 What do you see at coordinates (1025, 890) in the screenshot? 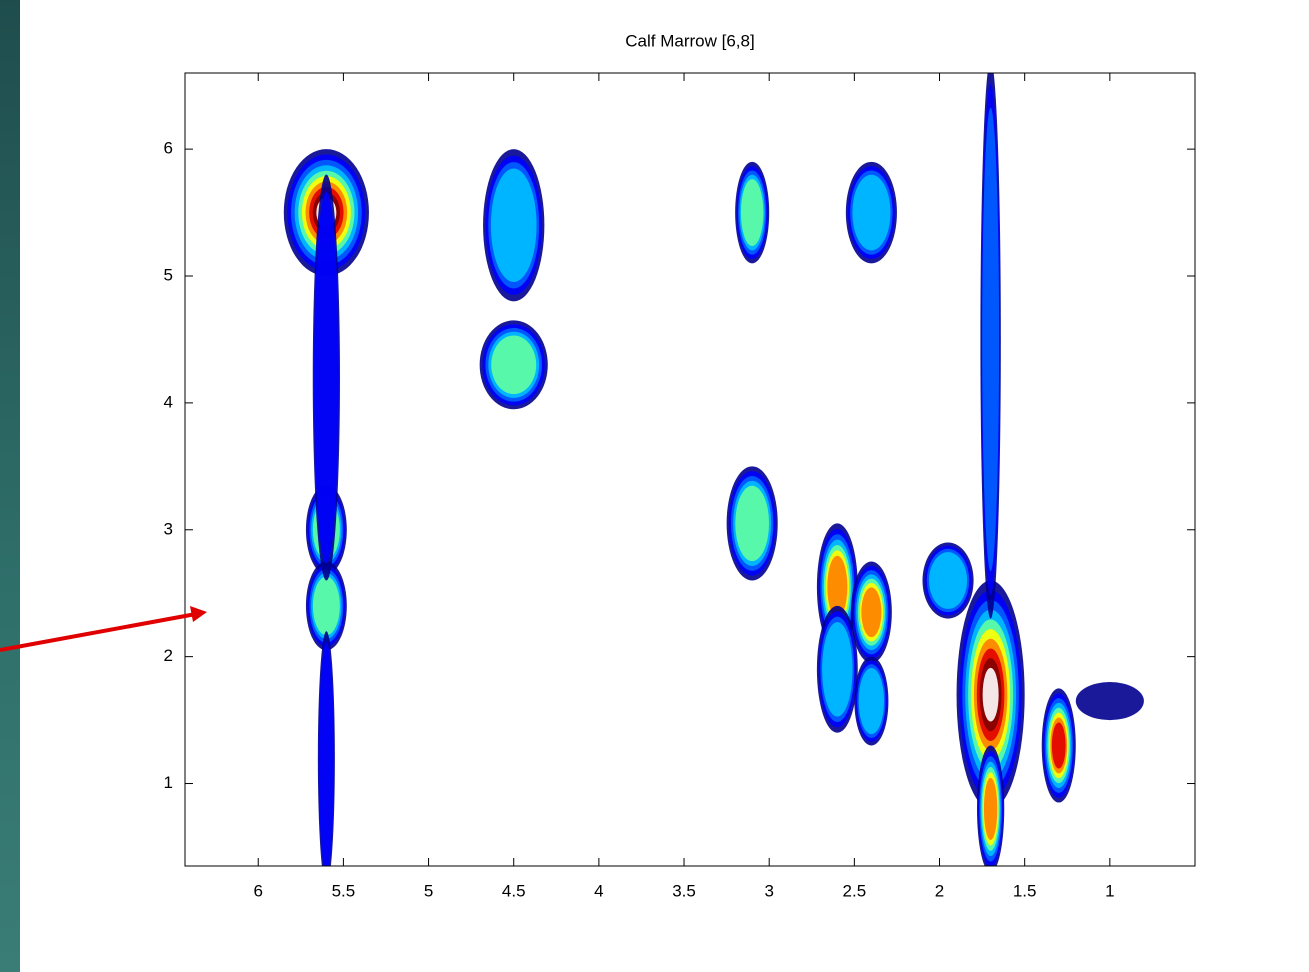
I see `x-tick-label: 1.5` at bounding box center [1025, 890].